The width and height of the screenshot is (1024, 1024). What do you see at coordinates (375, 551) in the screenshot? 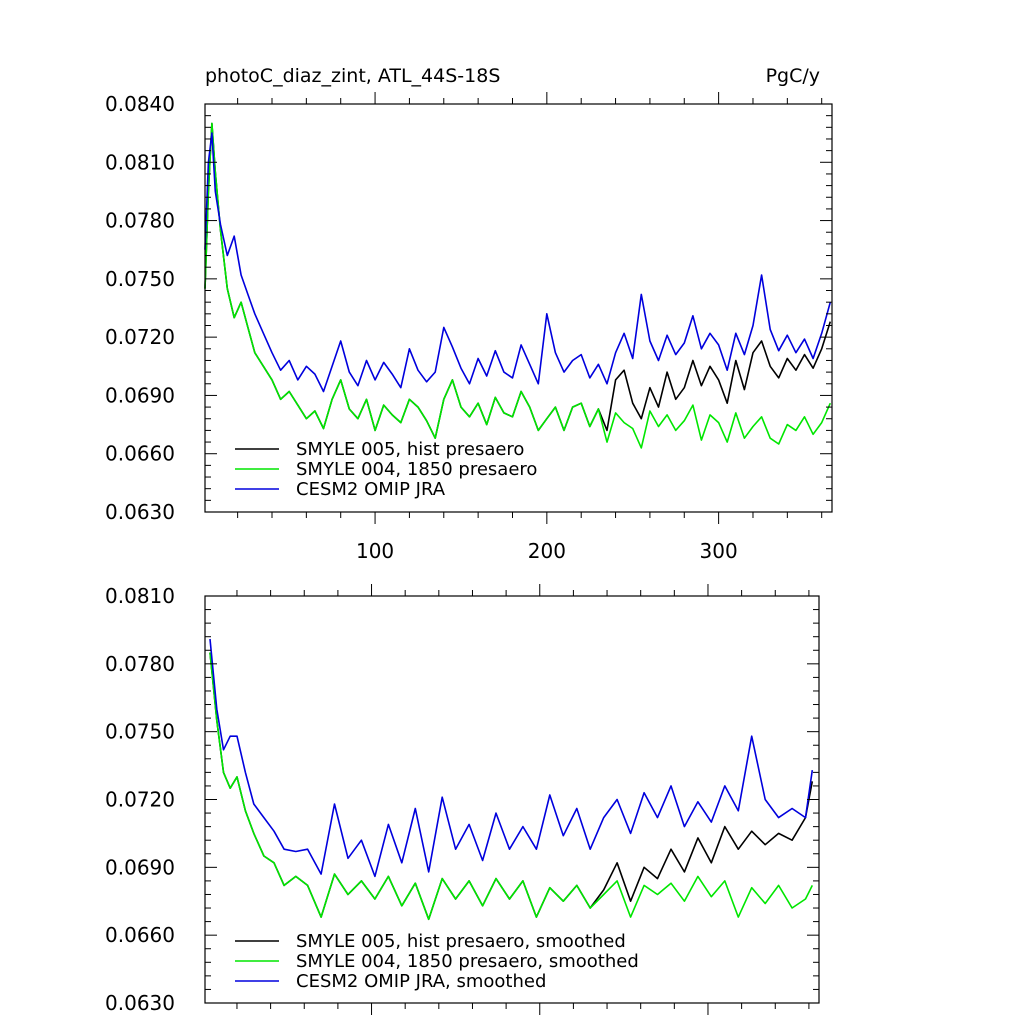
I see `x-tick-label: 100` at bounding box center [375, 551].